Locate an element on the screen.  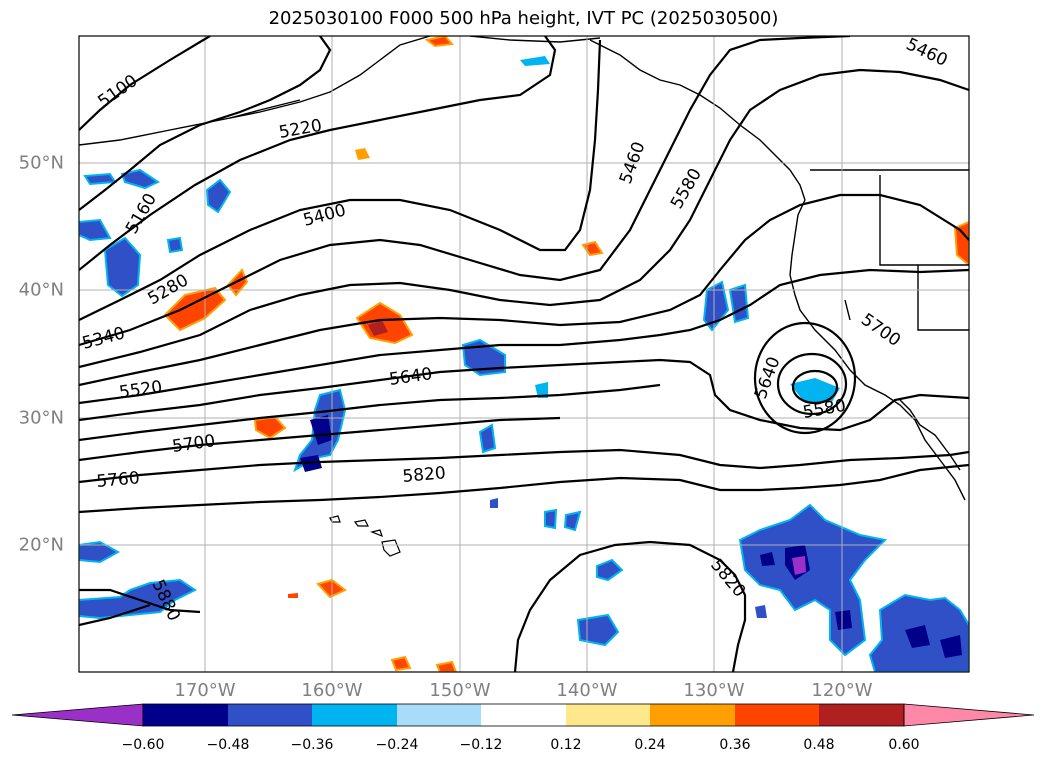
lon-tick-label: 170°W is located at coordinates (205, 690).